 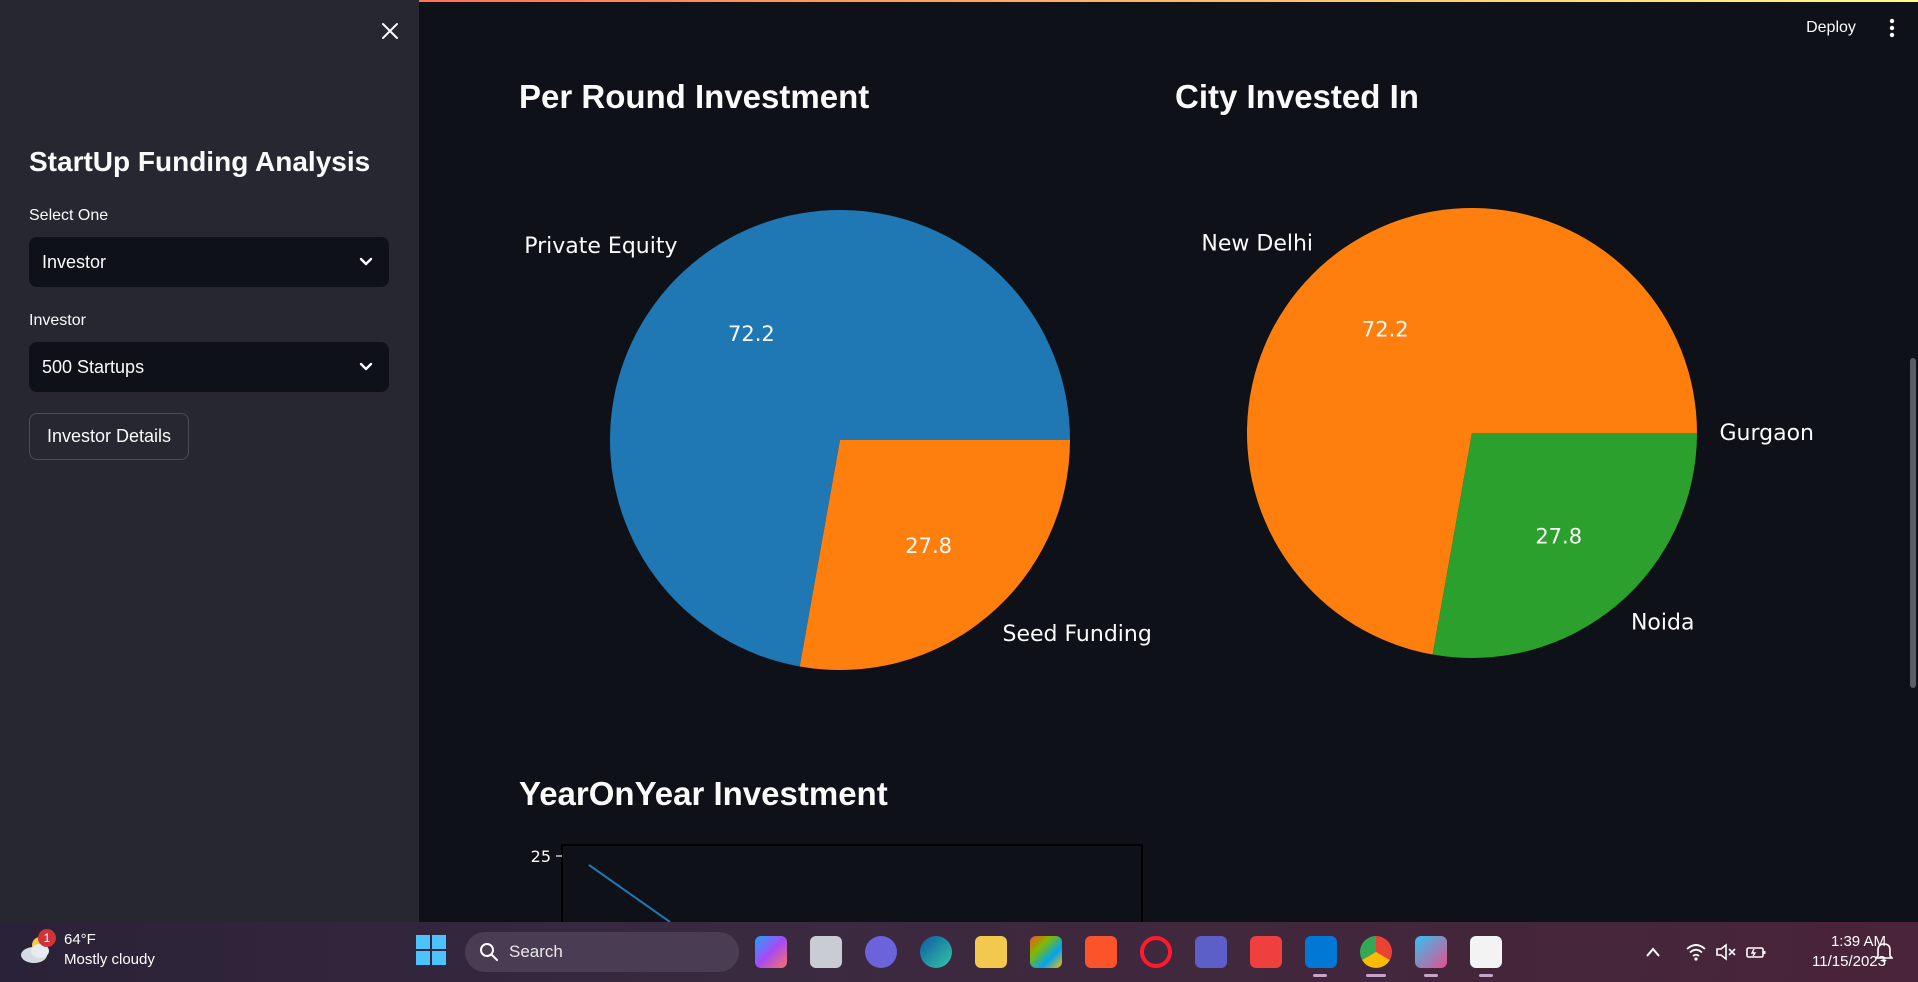 I want to click on pie-slice-seed-funding, so click(x=934, y=555).